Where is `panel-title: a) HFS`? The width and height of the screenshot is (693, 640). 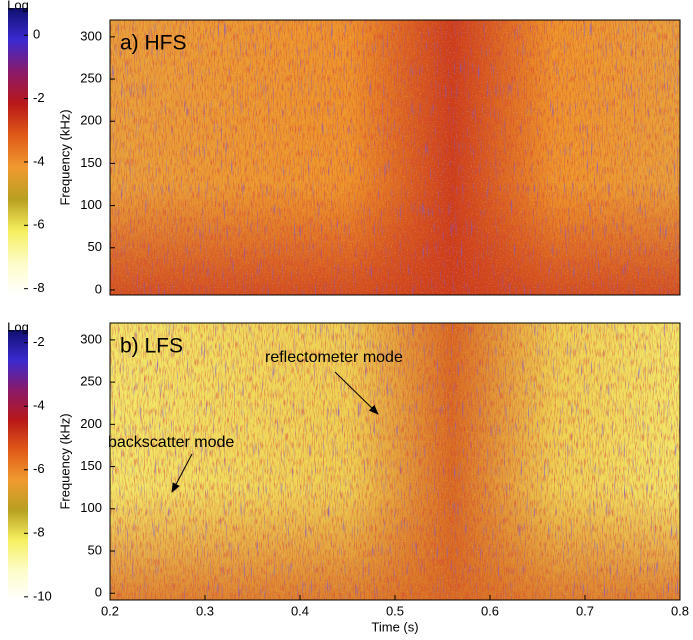 panel-title: a) HFS is located at coordinates (153, 43).